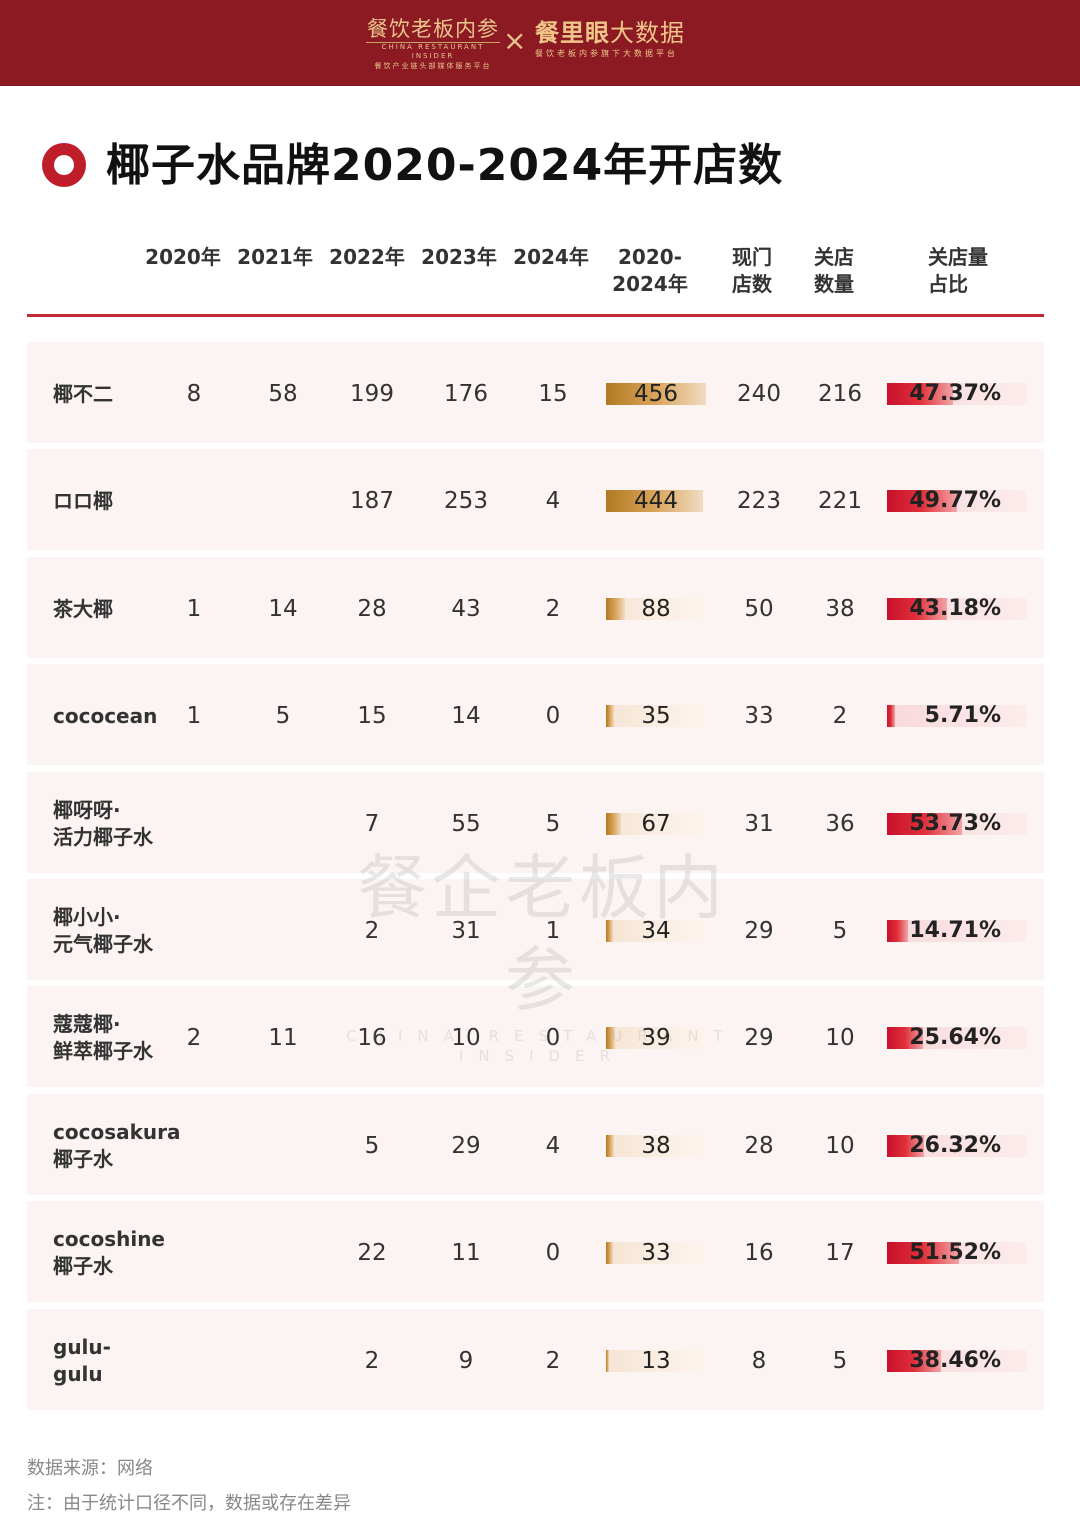  Describe the element at coordinates (372, 609) in the screenshot. I see `cell-y2022: 28` at that location.